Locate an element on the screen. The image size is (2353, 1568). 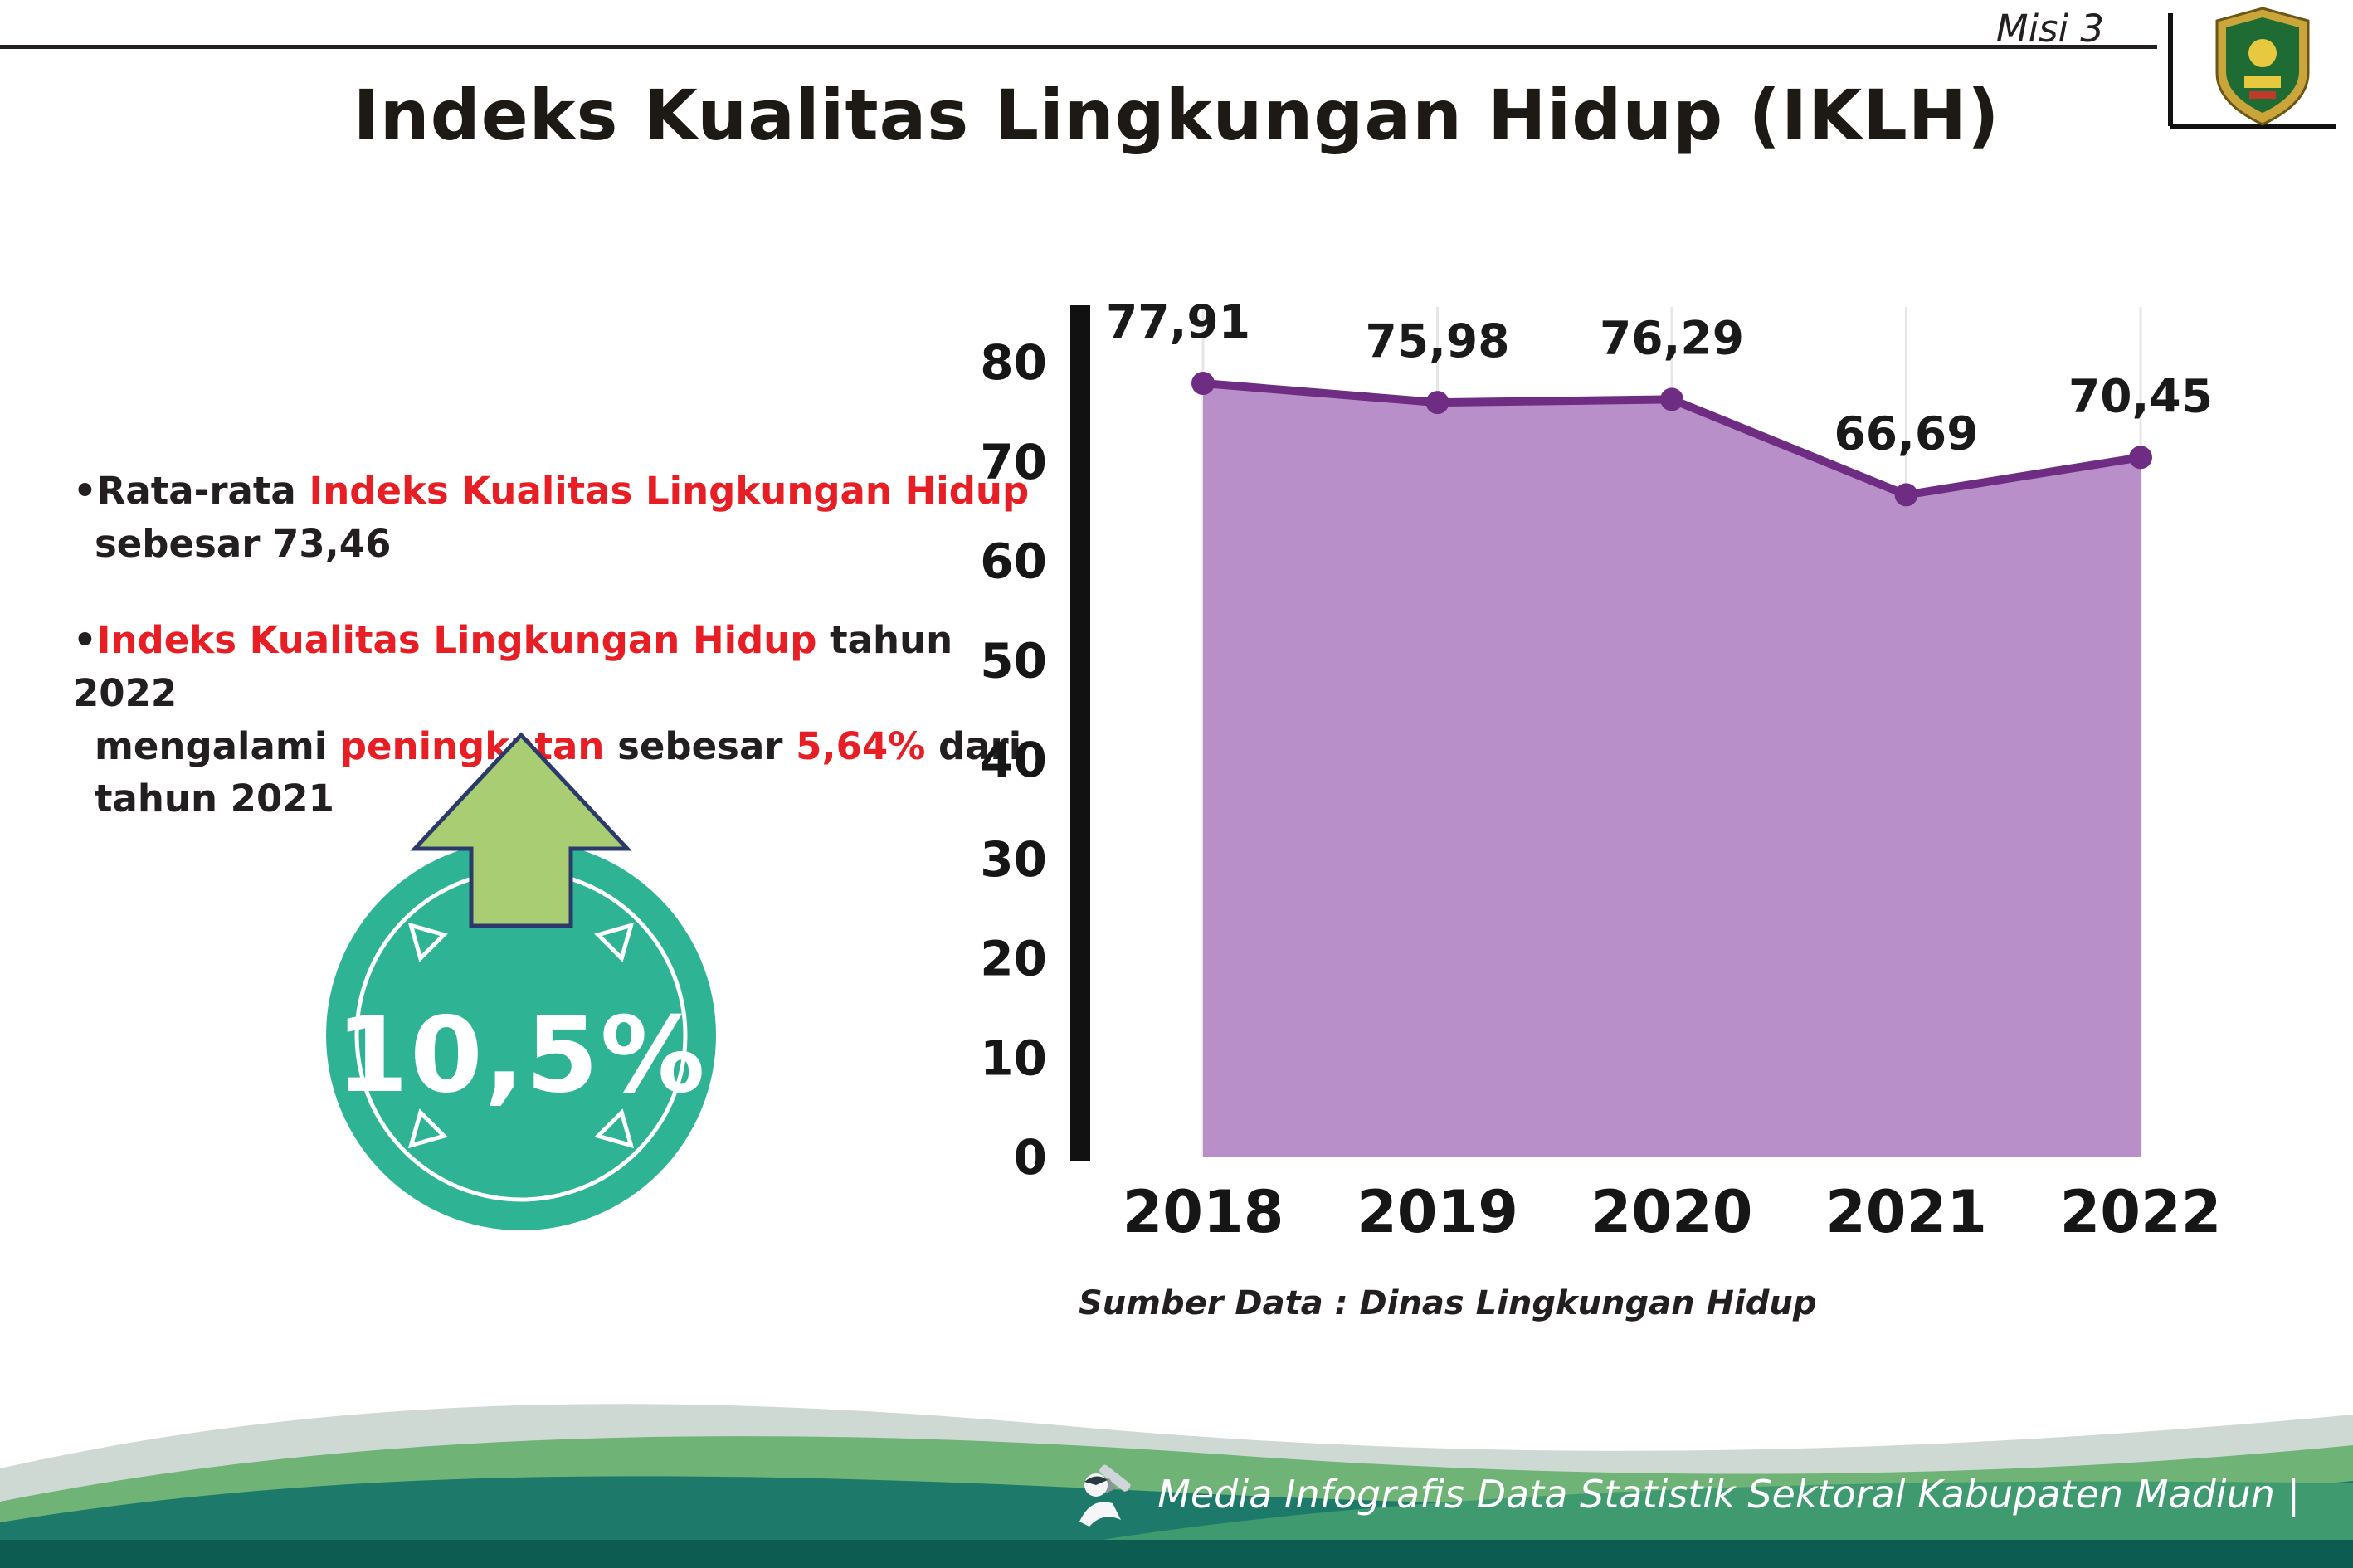
x-axis-label: 2019 is located at coordinates (1437, 1212).